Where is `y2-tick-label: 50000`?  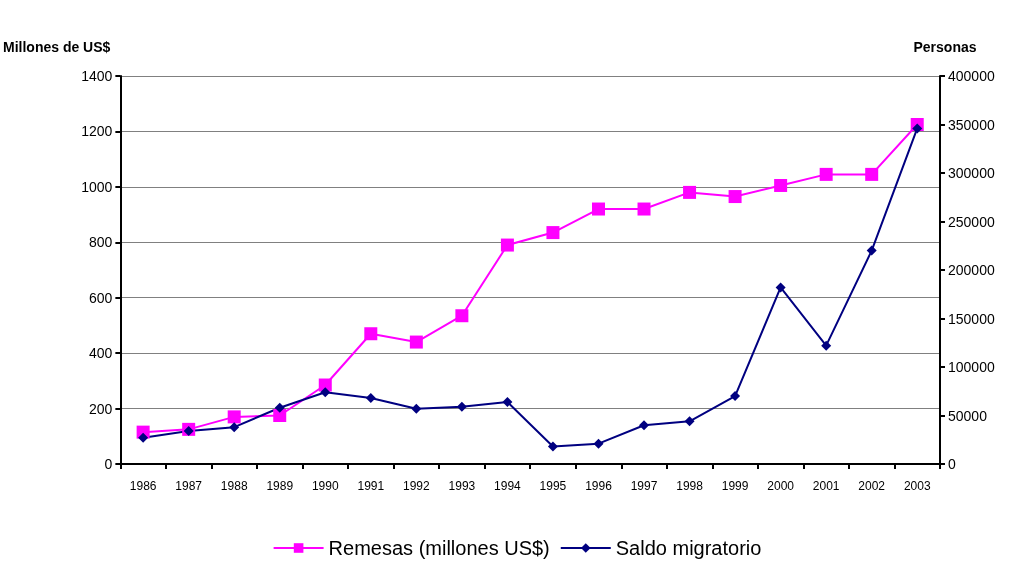
y2-tick-label: 50000 is located at coordinates (968, 415).